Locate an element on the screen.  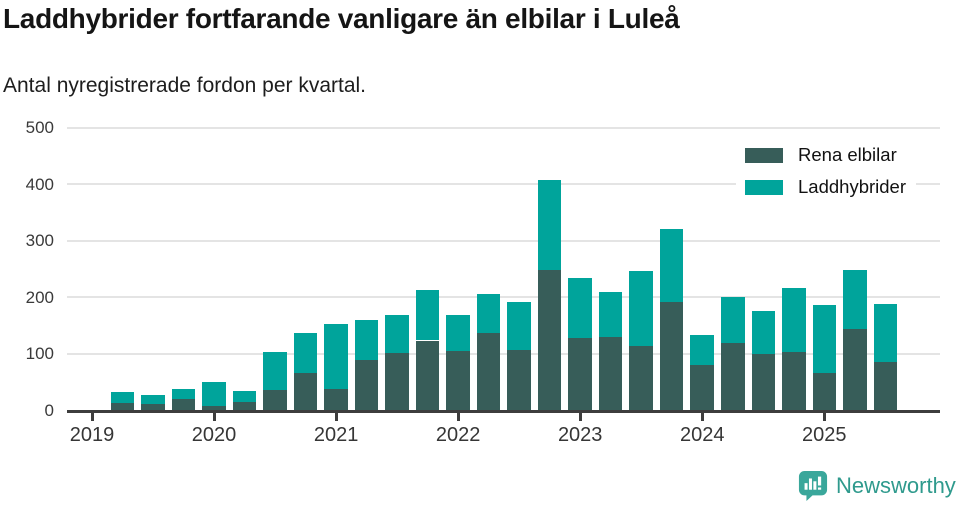
bar-2021-Q2-laddhybrider is located at coordinates (366, 339).